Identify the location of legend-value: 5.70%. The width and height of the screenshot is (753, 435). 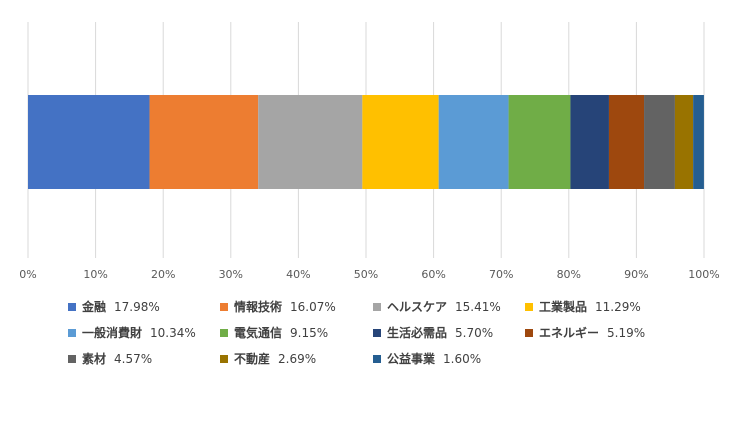
(474, 332).